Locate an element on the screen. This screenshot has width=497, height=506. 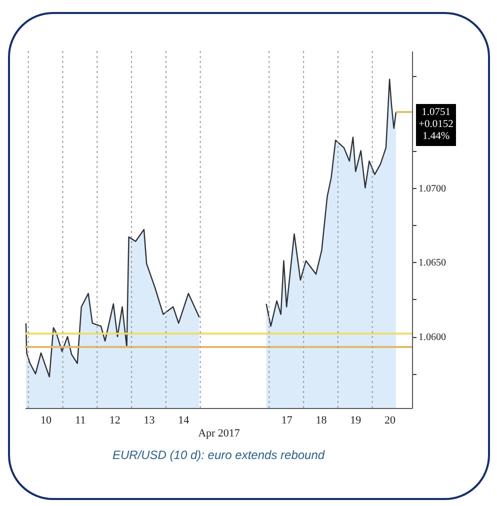
x-tick-label: 19 is located at coordinates (356, 420).